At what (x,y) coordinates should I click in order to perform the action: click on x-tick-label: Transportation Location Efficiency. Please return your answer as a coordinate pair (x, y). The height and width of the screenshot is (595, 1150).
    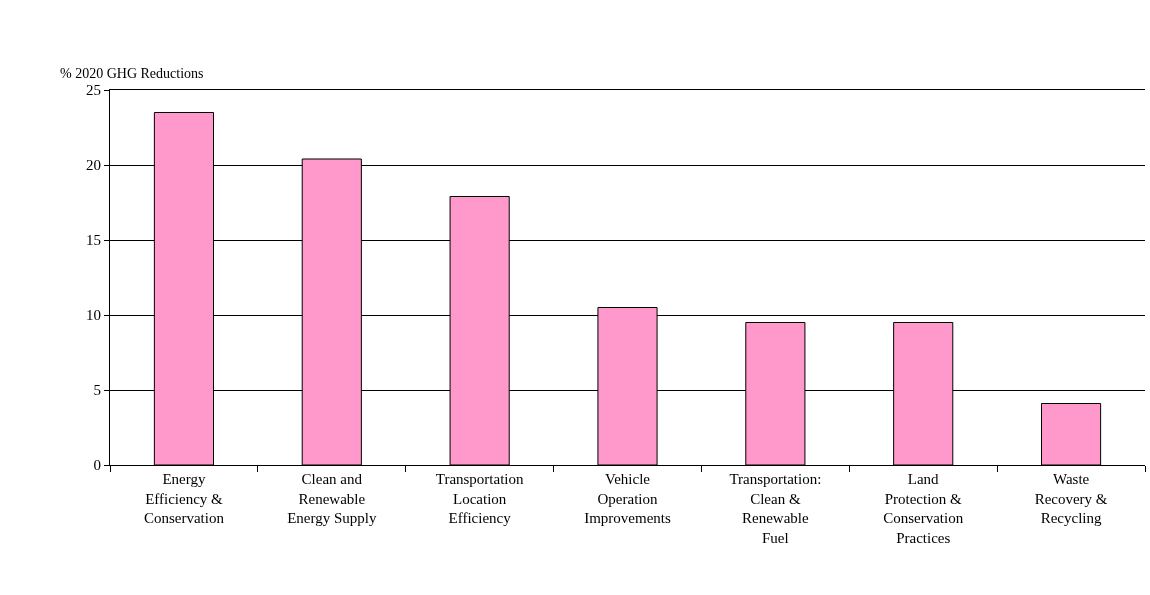
    Looking at the image, I should click on (480, 498).